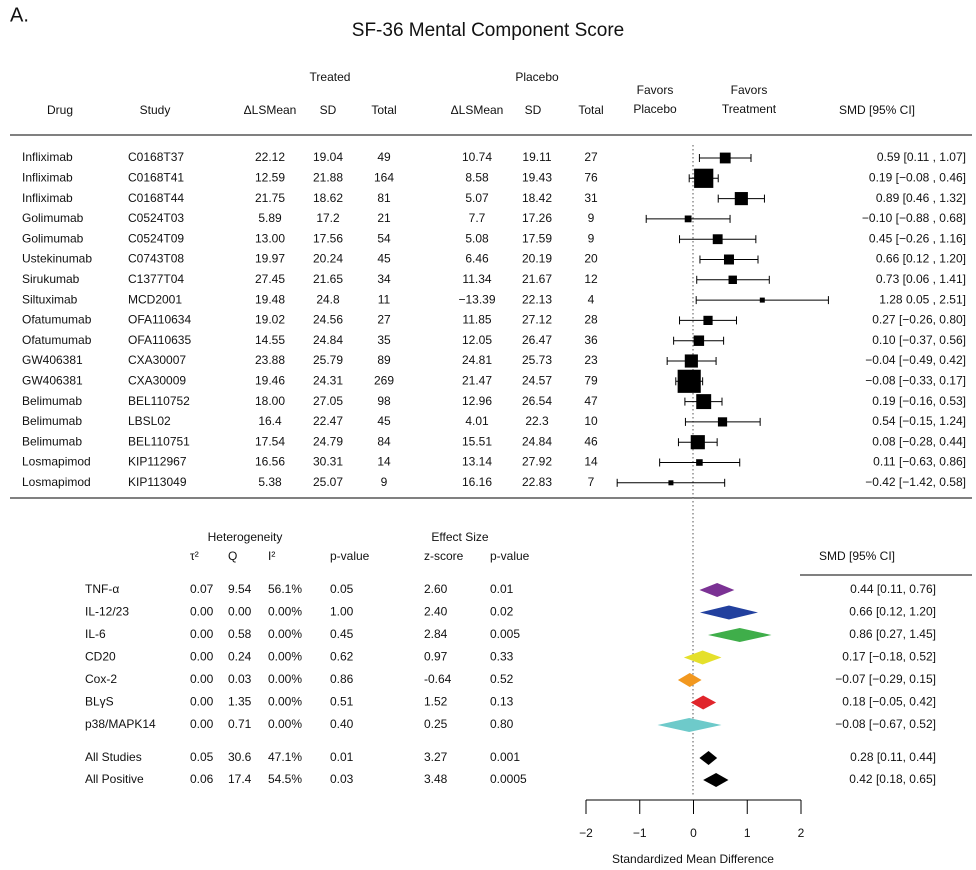 The height and width of the screenshot is (870, 976). I want to click on table-cell: 0.05, so click(342, 589).